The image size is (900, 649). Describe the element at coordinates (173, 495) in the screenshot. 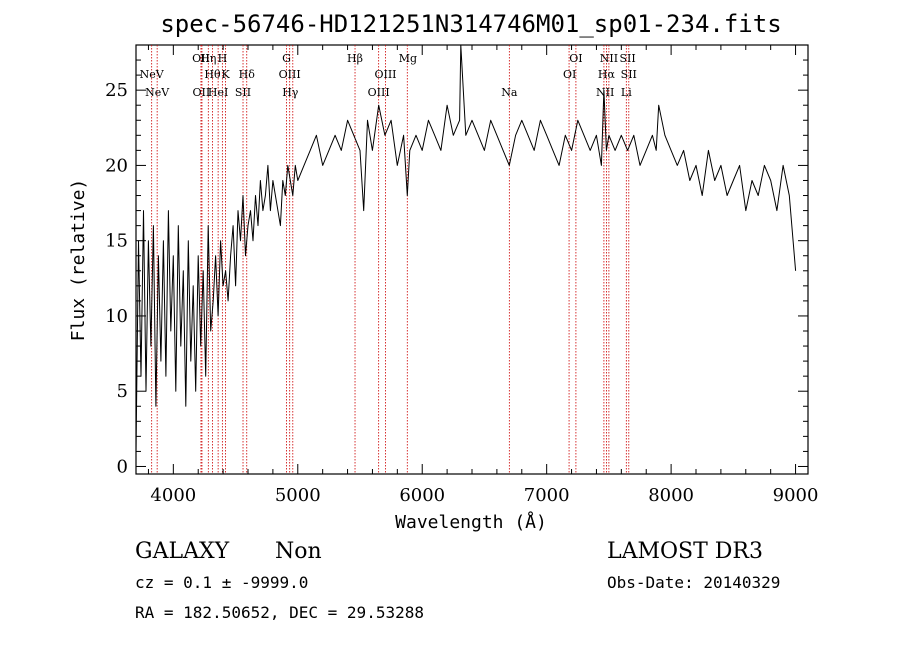

I see `x-tick-label: 4000` at that location.